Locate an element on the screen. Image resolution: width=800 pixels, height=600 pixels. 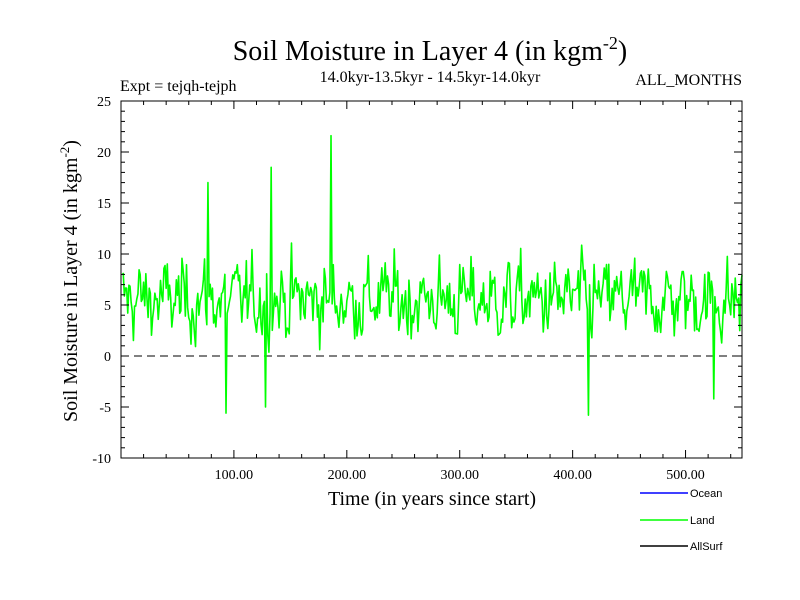
legend-item-land: Land is located at coordinates (677, 521).